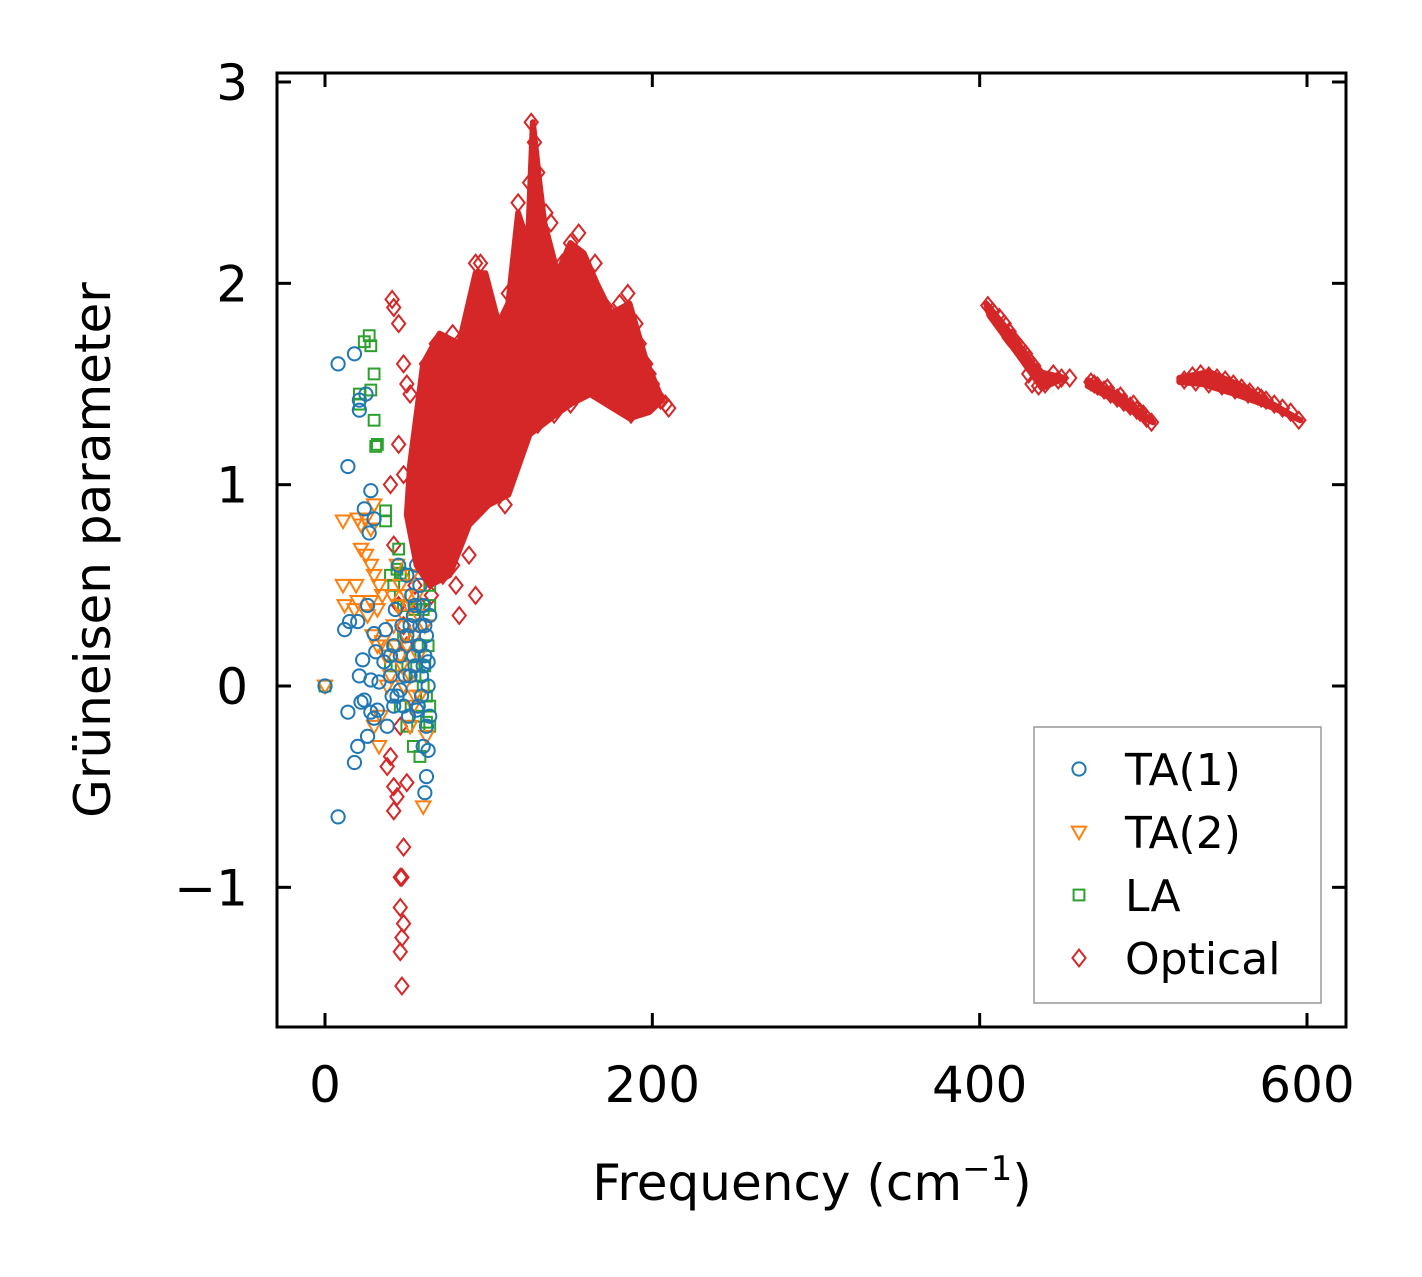 The image size is (1422, 1277). What do you see at coordinates (1202, 959) in the screenshot?
I see `legend-label: Optical` at bounding box center [1202, 959].